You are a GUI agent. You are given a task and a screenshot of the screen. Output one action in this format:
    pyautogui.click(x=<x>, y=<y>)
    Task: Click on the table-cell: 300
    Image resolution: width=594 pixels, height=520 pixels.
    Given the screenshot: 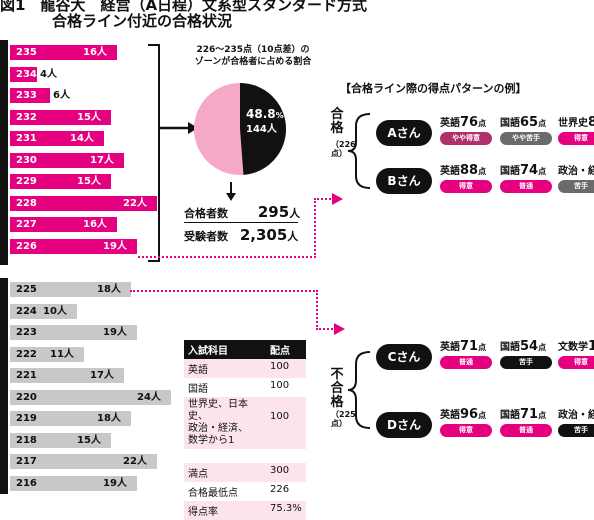 What is the action you would take?
    pyautogui.click(x=280, y=470)
    